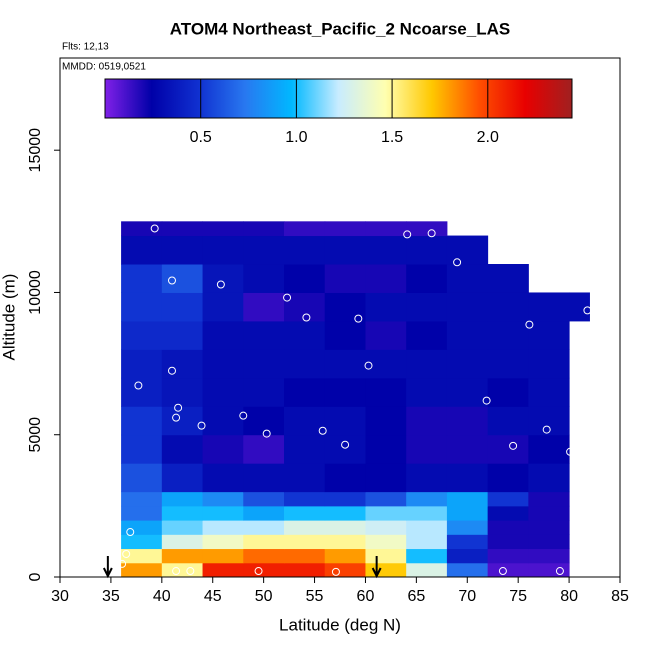 The height and width of the screenshot is (655, 650). I want to click on colorbar, so click(338, 98).